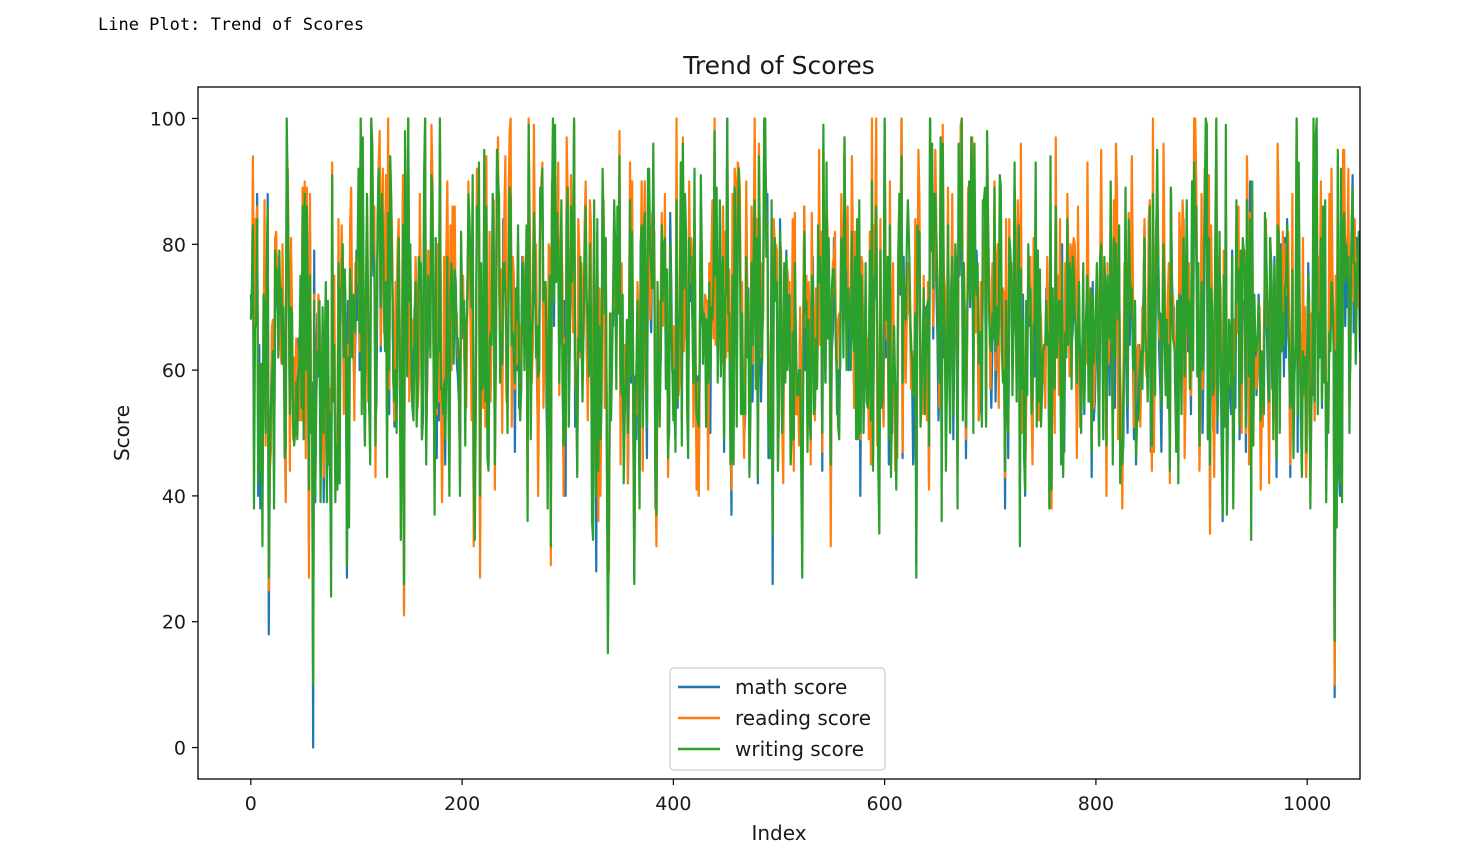 The image size is (1467, 853). Describe the element at coordinates (462, 804) in the screenshot. I see `x-tick-label: 200` at that location.